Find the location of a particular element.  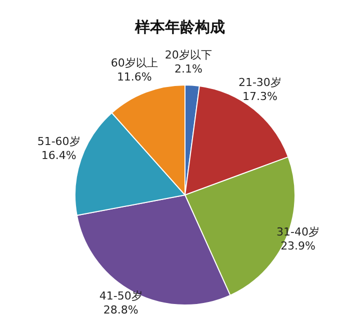

slice-label: 60岁以上 is located at coordinates (134, 63).